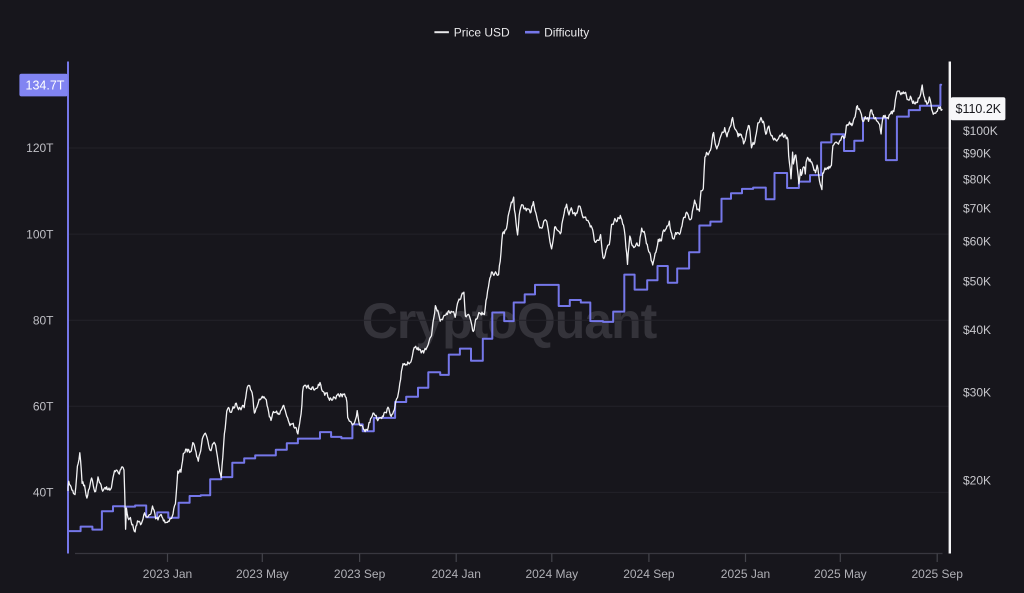 The height and width of the screenshot is (593, 1024). What do you see at coordinates (977, 242) in the screenshot?
I see `svg-text: $60K` at bounding box center [977, 242].